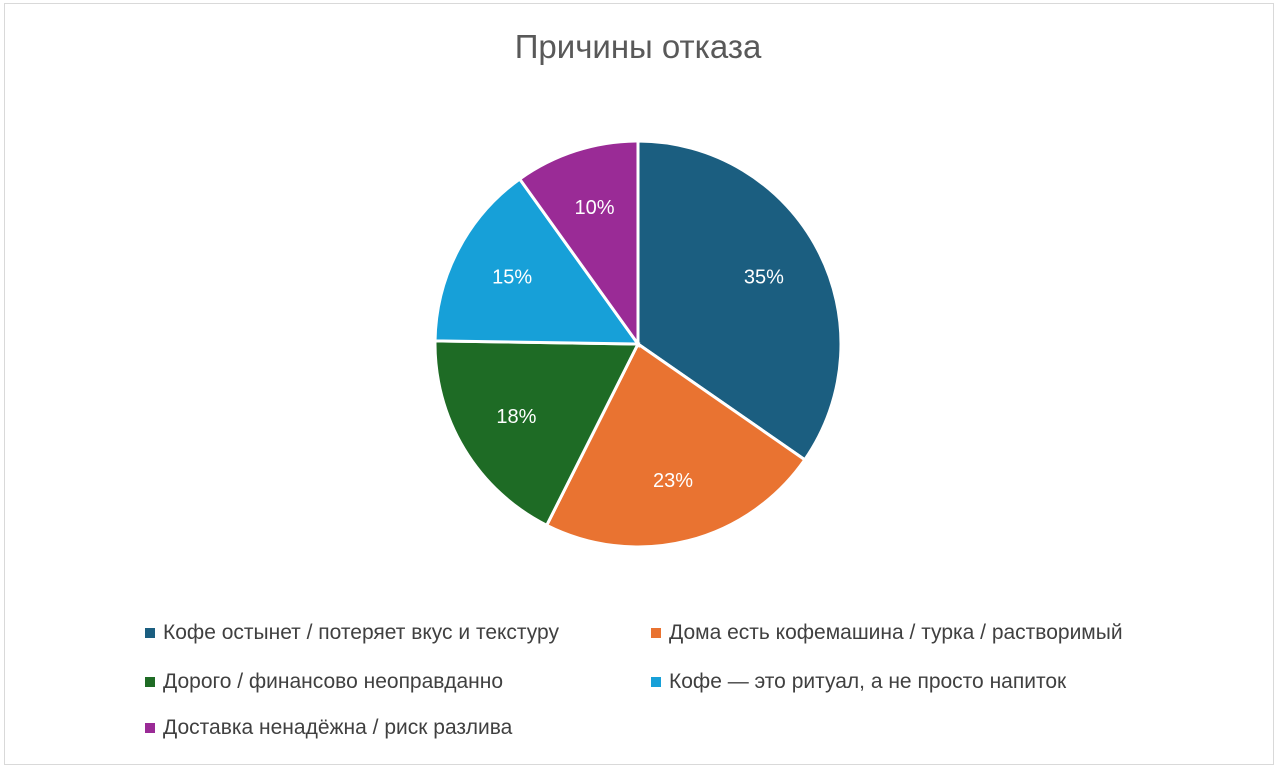 The image size is (1280, 770). I want to click on data-label-4: 15%, so click(512, 277).